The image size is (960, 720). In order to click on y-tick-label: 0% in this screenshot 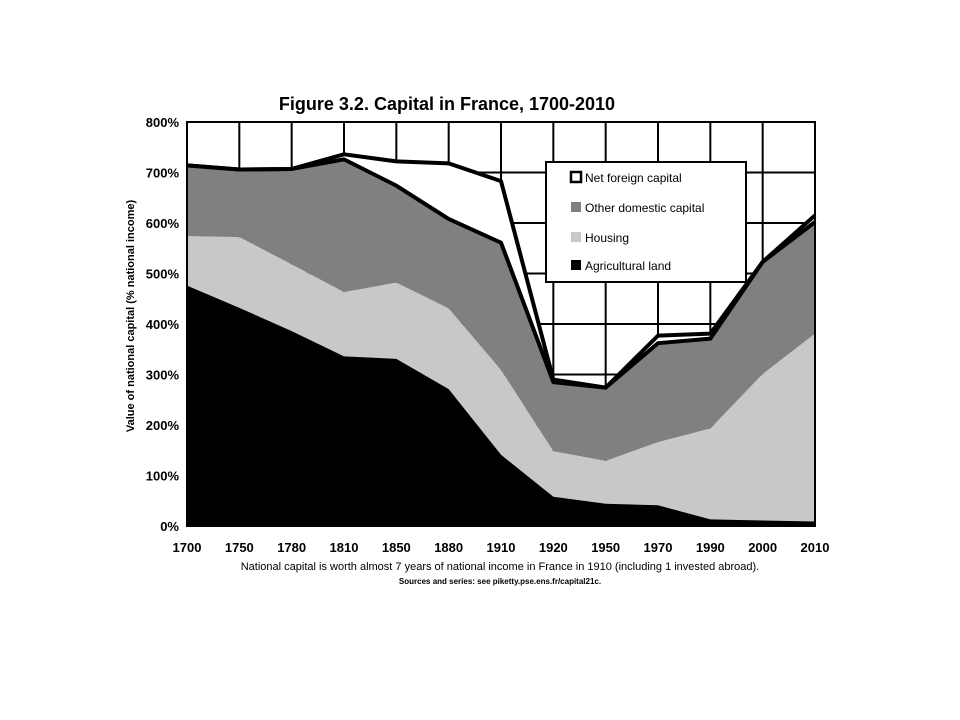, I will do `click(169, 526)`.